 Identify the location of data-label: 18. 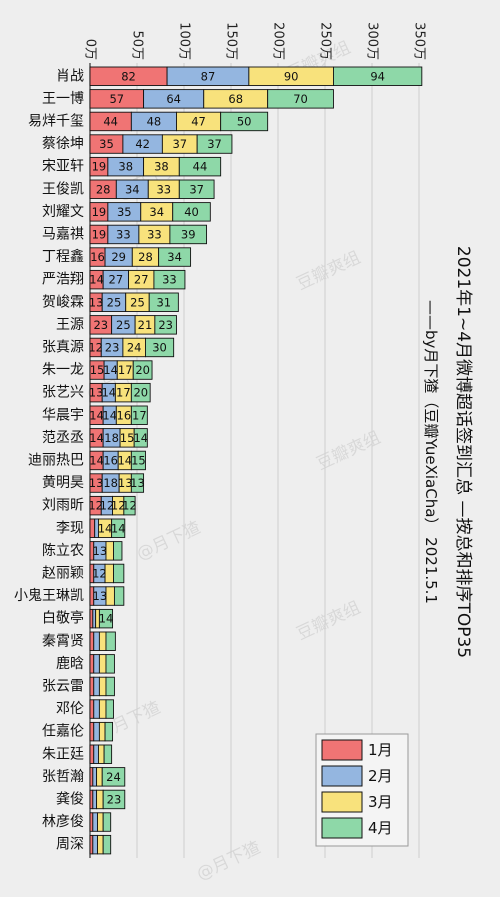
(110, 483).